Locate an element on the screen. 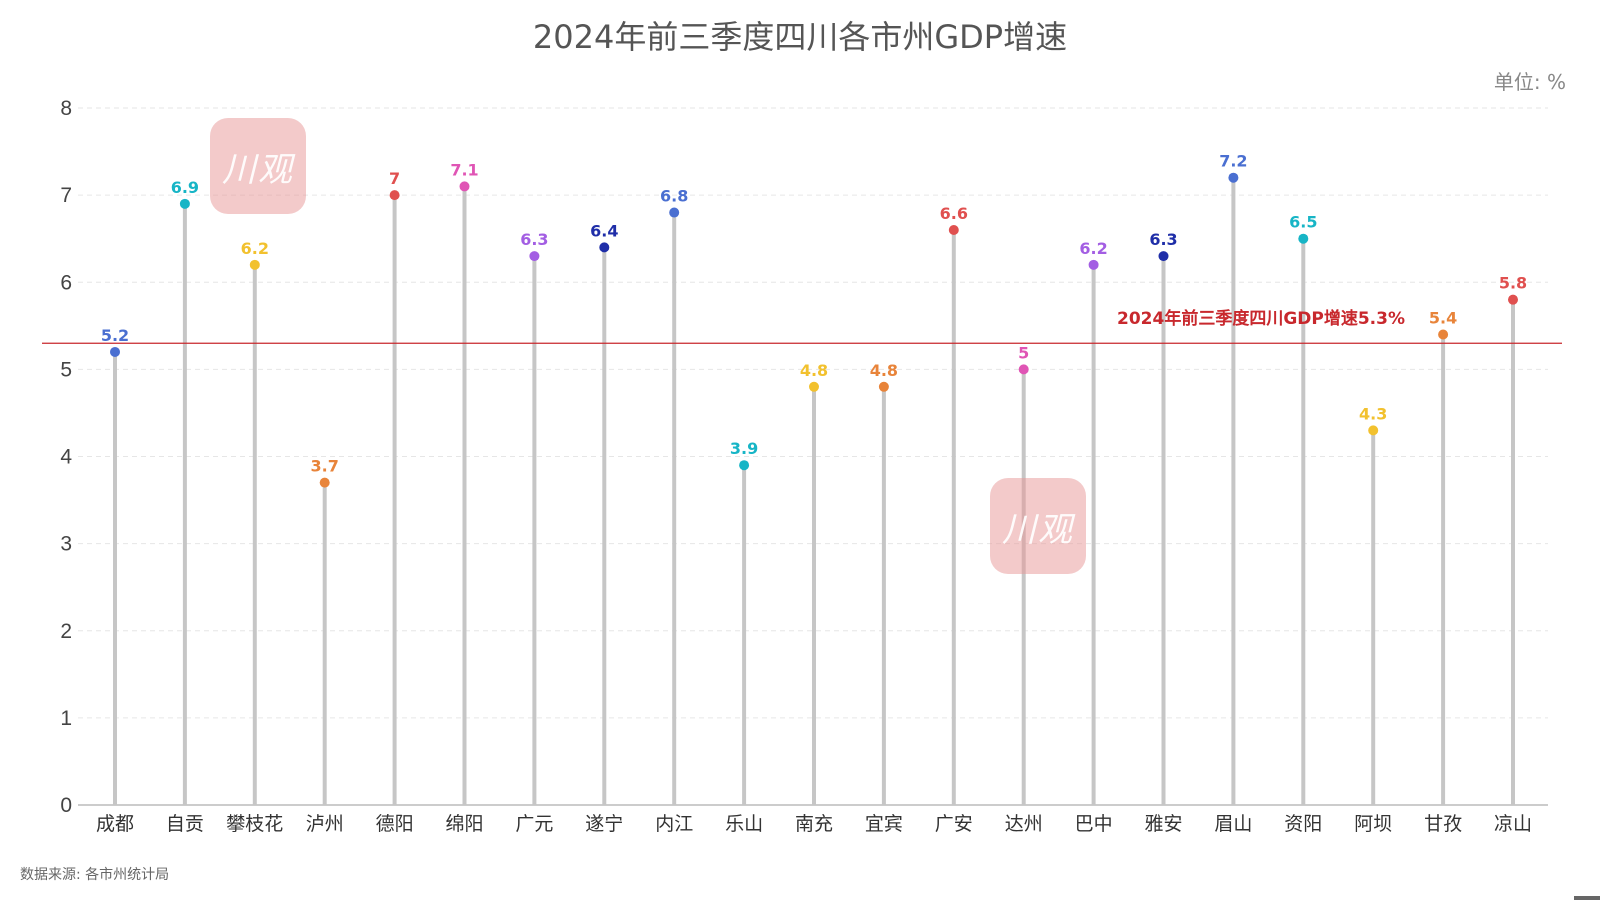  x-tick-label: 广安 is located at coordinates (954, 824).